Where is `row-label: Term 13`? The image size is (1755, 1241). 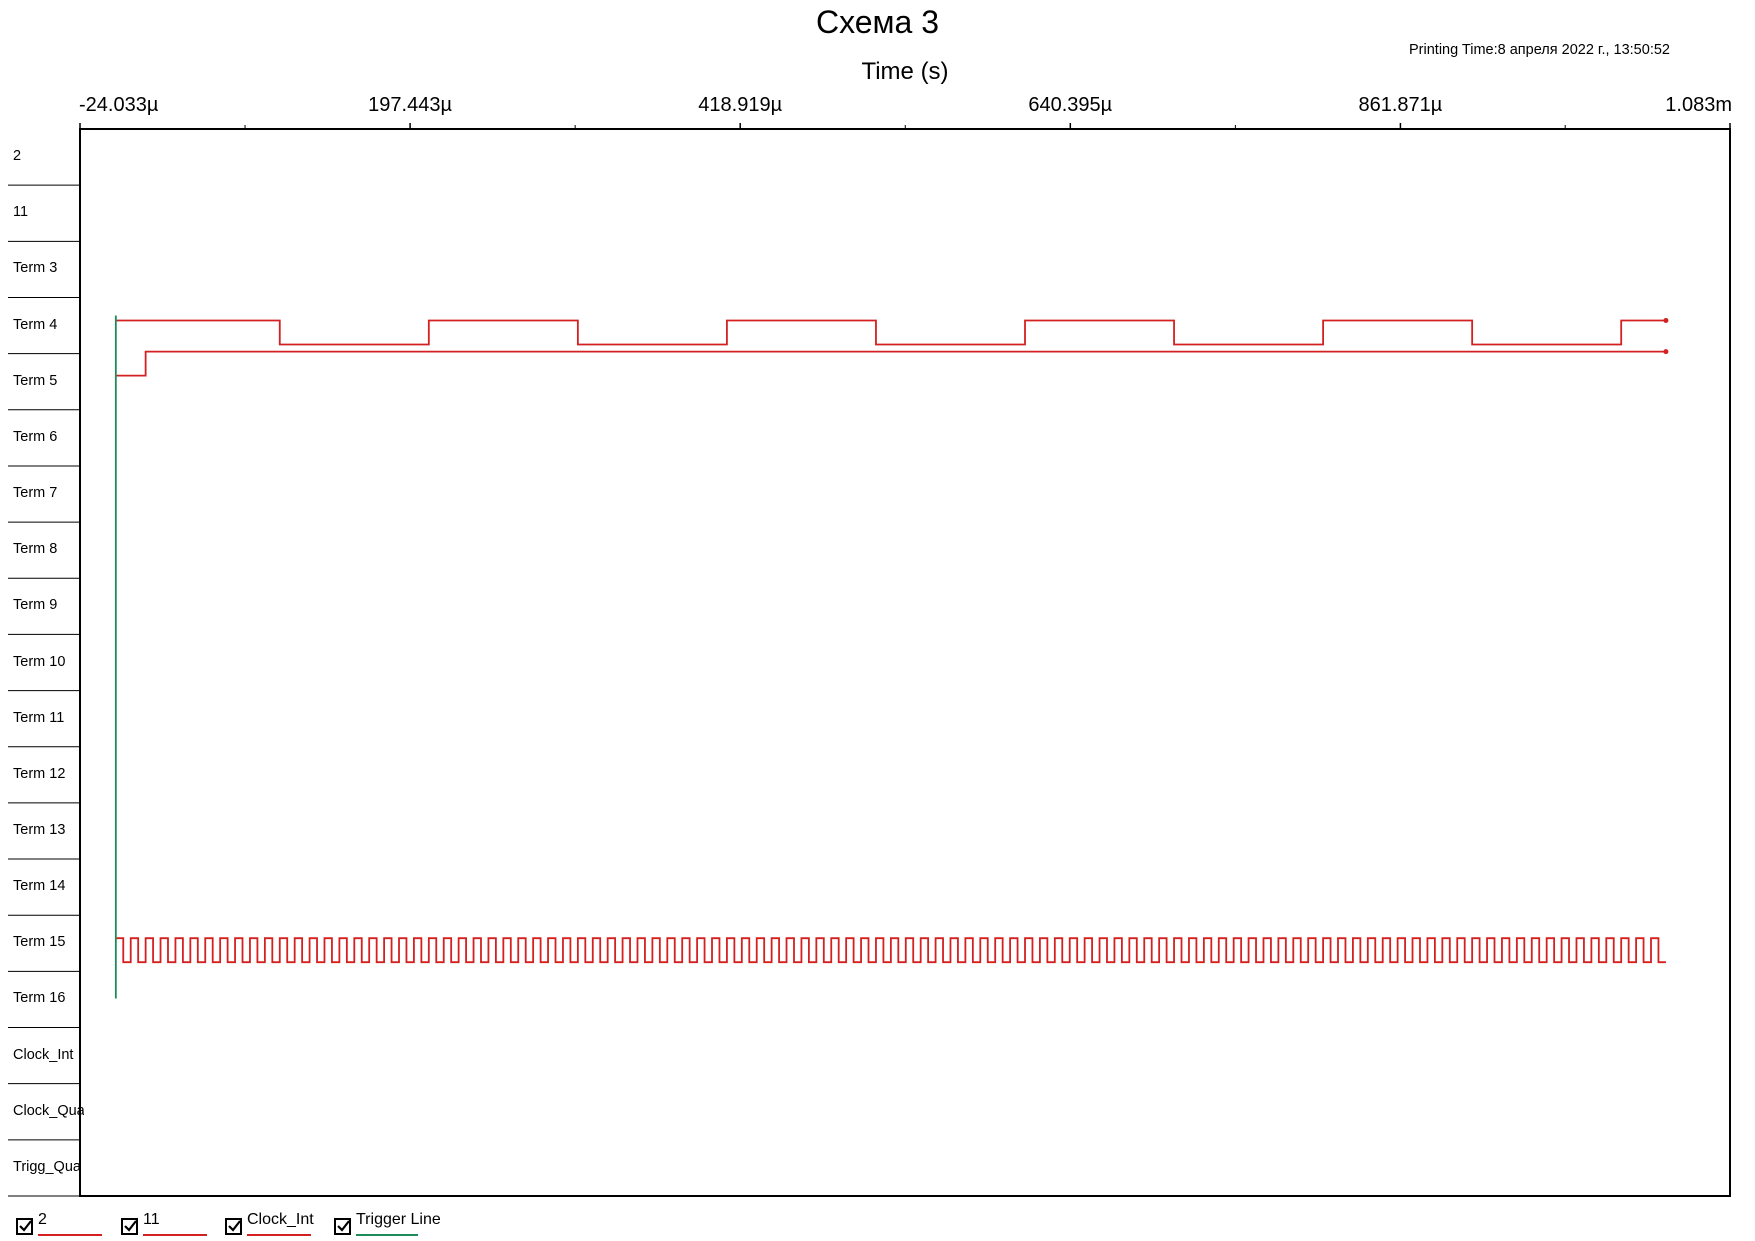 row-label: Term 13 is located at coordinates (39, 829).